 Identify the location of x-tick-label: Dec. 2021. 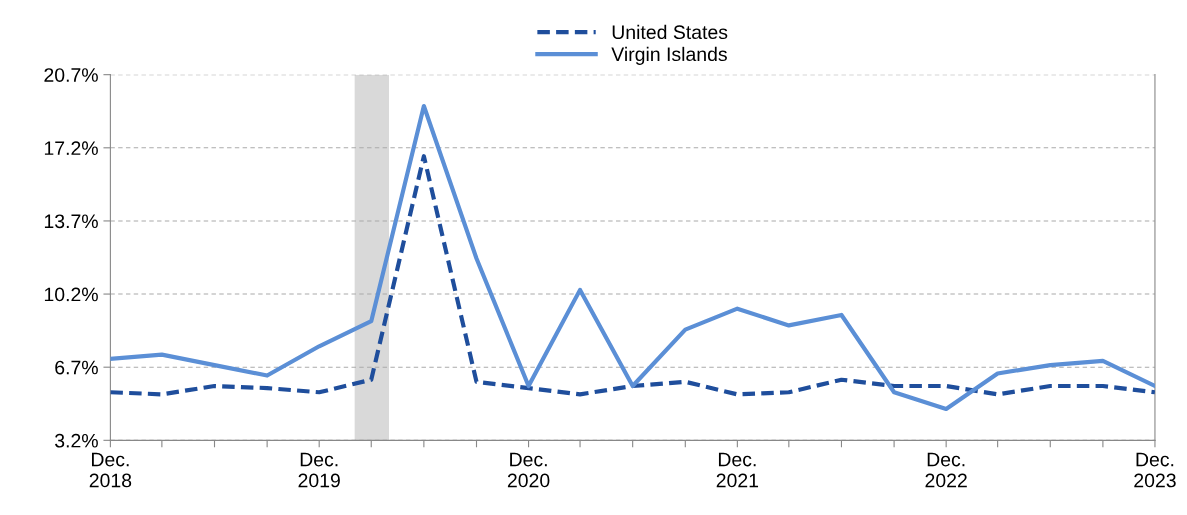
(737, 470).